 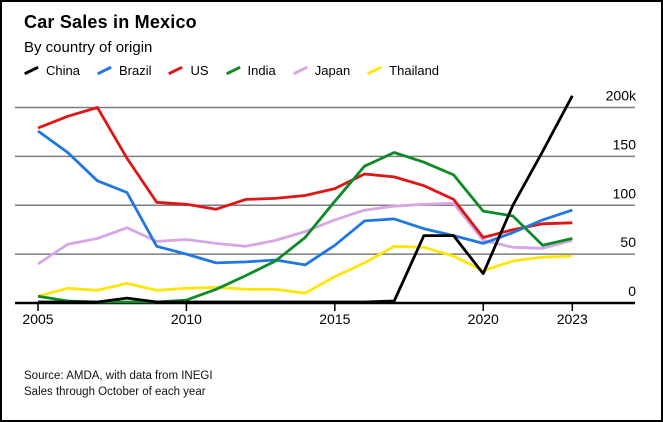 What do you see at coordinates (188, 70) in the screenshot?
I see `legend-item-us: US` at bounding box center [188, 70].